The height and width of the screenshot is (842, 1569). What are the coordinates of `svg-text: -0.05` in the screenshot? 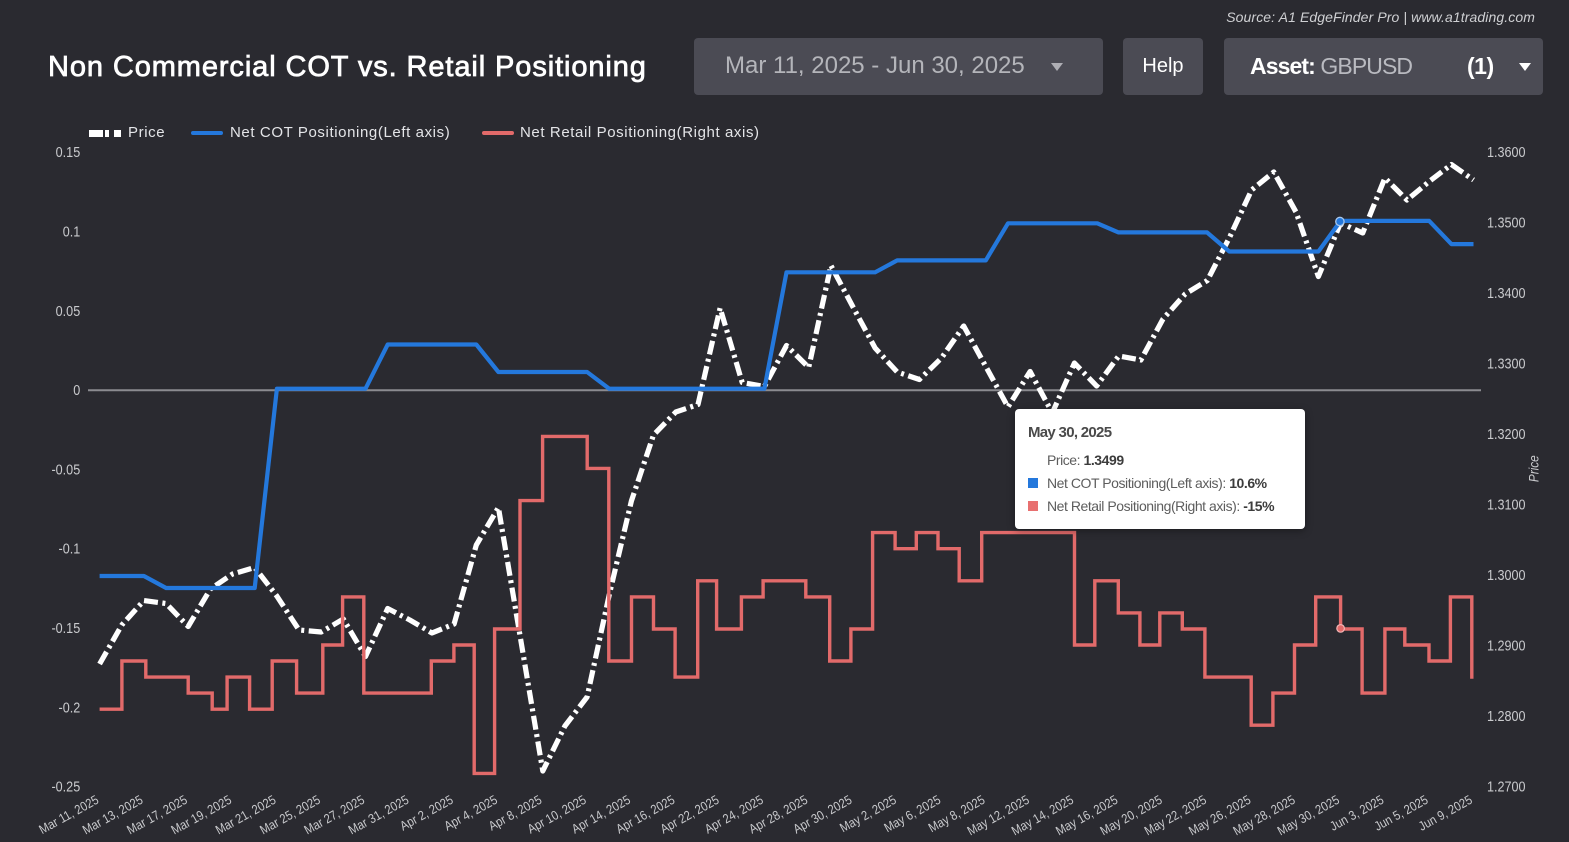 It's located at (65, 468).